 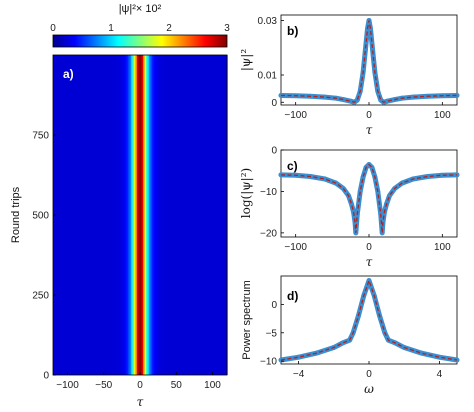 What do you see at coordinates (40, 136) in the screenshot?
I see `y-tick-label: 750` at bounding box center [40, 136].